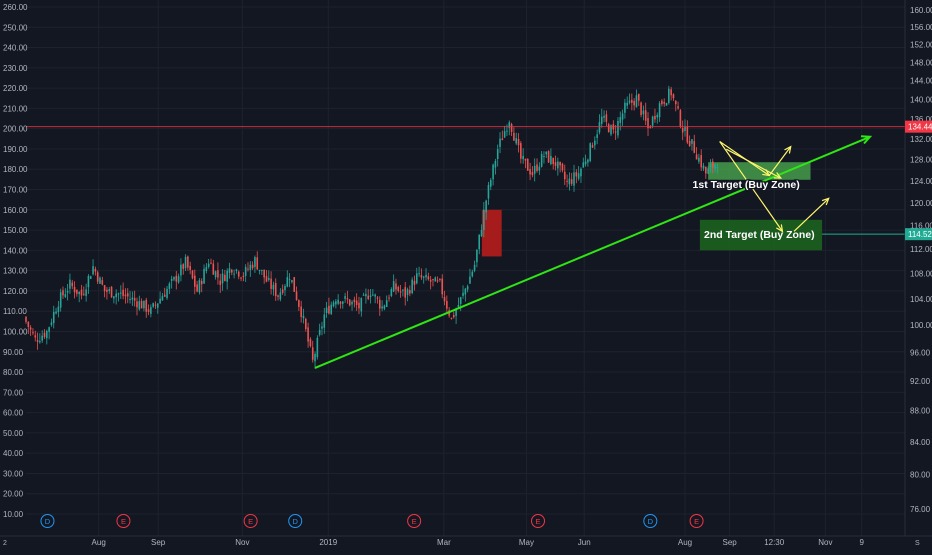 The image size is (932, 555). What do you see at coordinates (920, 381) in the screenshot?
I see `right-axis-tick-label: 92.00` at bounding box center [920, 381].